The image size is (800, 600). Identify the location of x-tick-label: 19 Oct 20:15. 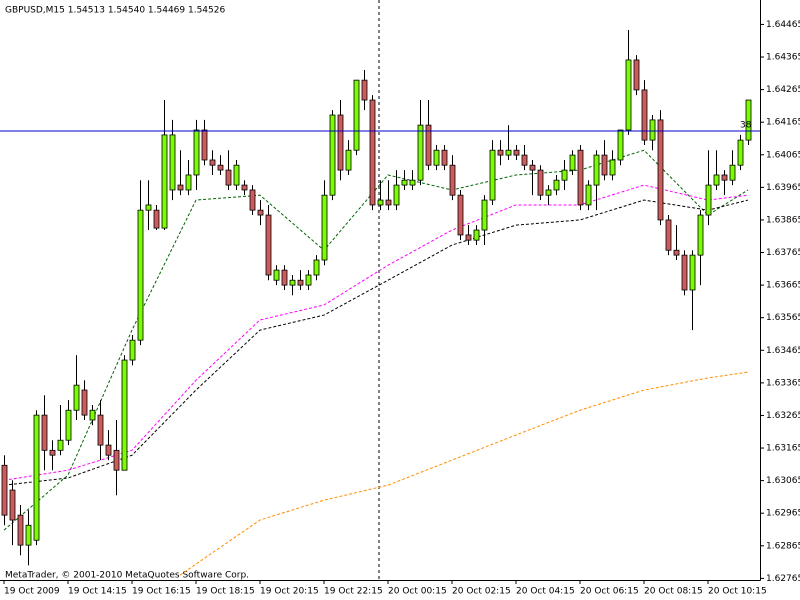
(289, 592).